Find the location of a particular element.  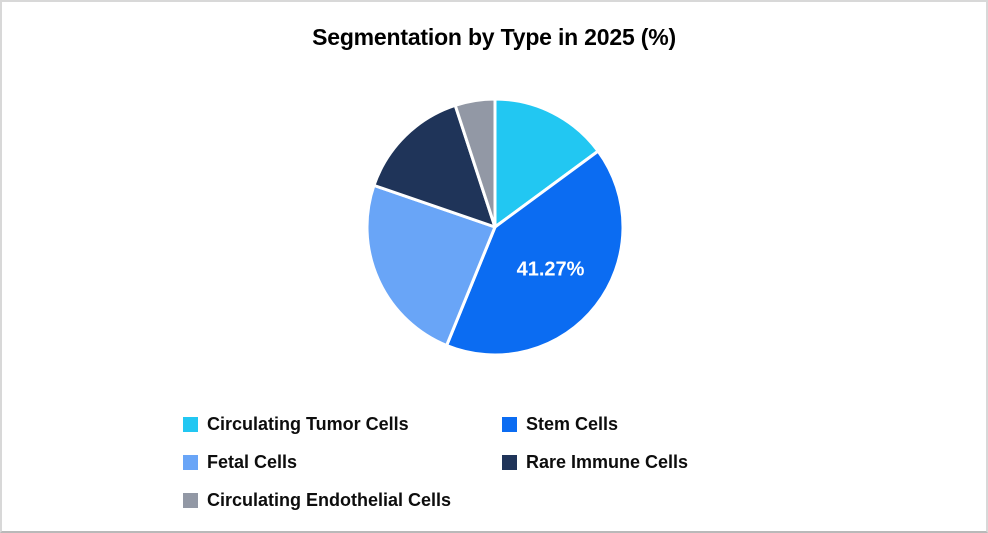

chart-title: Segmentation by Type in 2025 (%) is located at coordinates (494, 37).